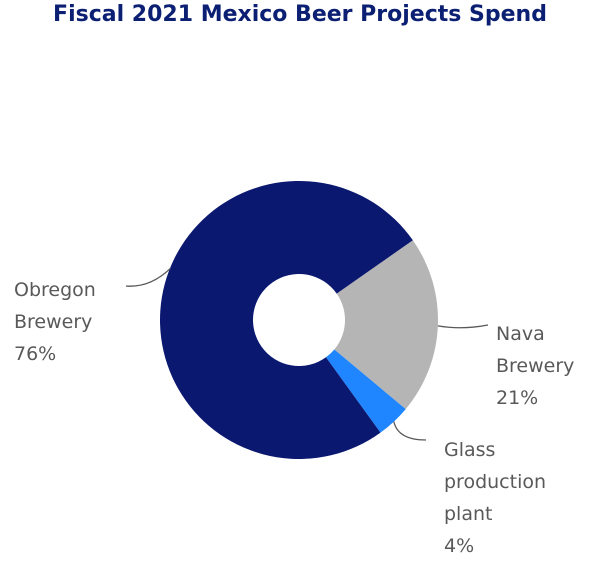 Image resolution: width=600 pixels, height=574 pixels. What do you see at coordinates (300, 14) in the screenshot?
I see `chart-title: Fiscal 2021 Mexico Beer Projects Spend` at bounding box center [300, 14].